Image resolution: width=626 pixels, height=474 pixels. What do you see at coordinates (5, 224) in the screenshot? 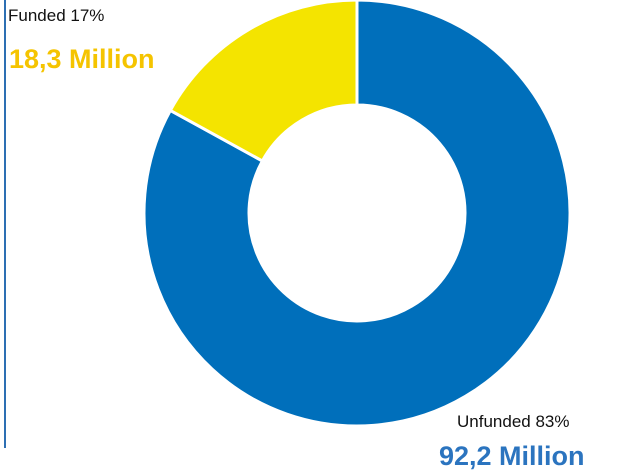
I see `left-rule-line` at bounding box center [5, 224].